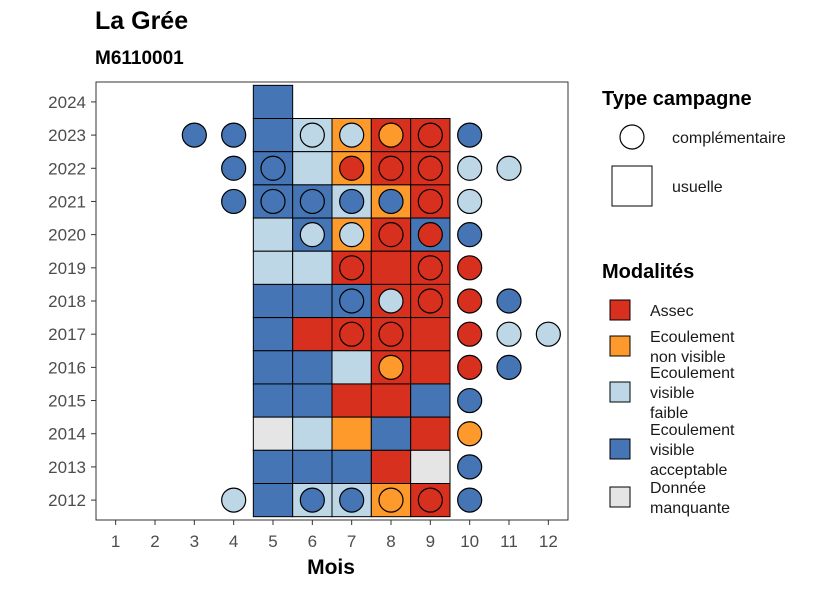 The width and height of the screenshot is (826, 590). I want to click on point-2012-m6, so click(312, 500).